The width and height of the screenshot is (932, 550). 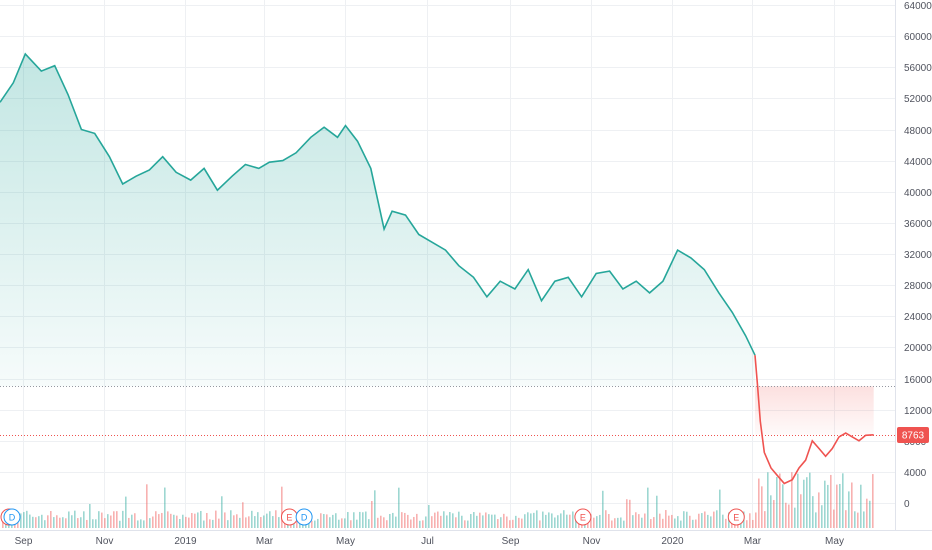 I want to click on reference-lines, so click(x=447, y=411).